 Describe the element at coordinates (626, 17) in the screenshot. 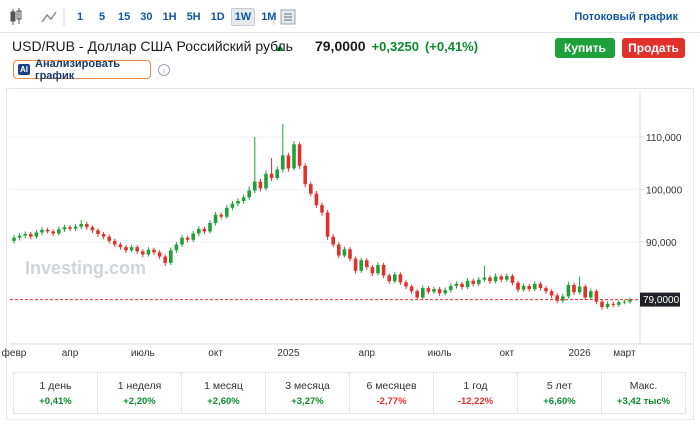

I see `streaming-link: Потоковый график` at that location.